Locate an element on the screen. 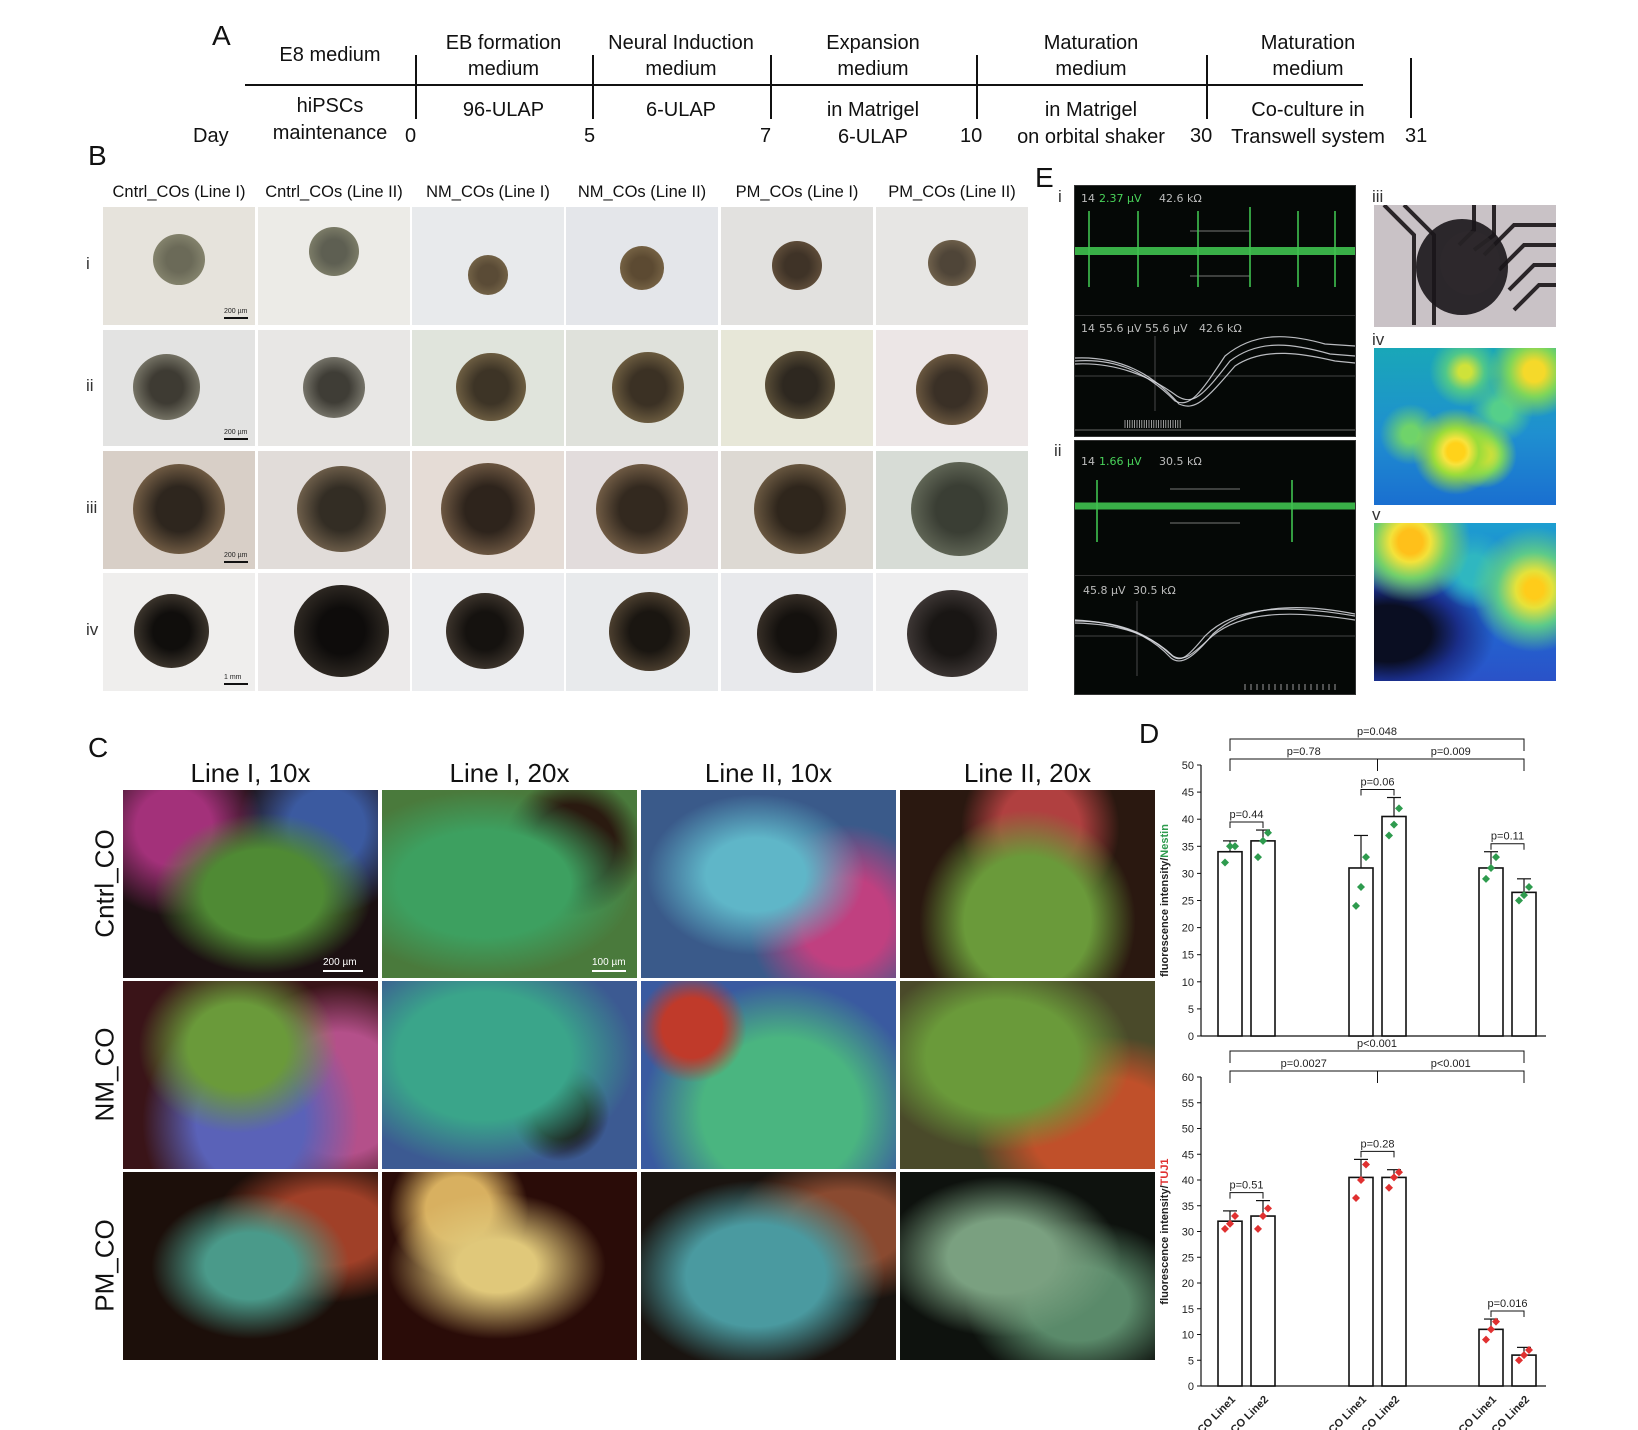 This screenshot has width=1638, height=1430. trace-i-spike-window: 14 2.37 µV 42.6 kΩ is located at coordinates (1215, 251).